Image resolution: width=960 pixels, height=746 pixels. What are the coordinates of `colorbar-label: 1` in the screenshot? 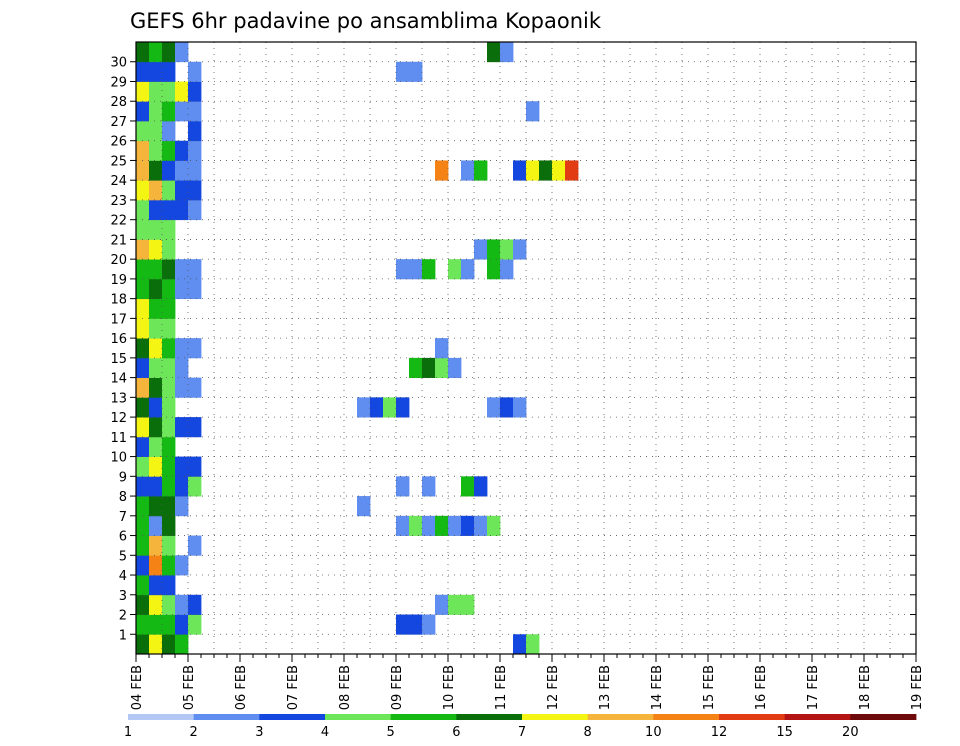 It's located at (128, 732).